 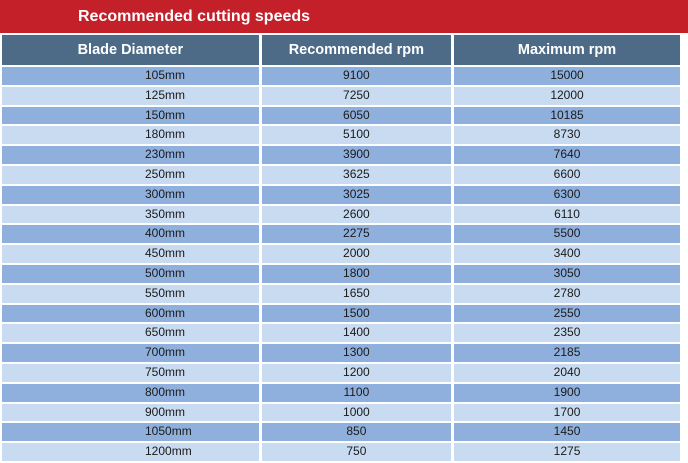 I want to click on blade-diameter-cell: 350mm, so click(x=130, y=214).